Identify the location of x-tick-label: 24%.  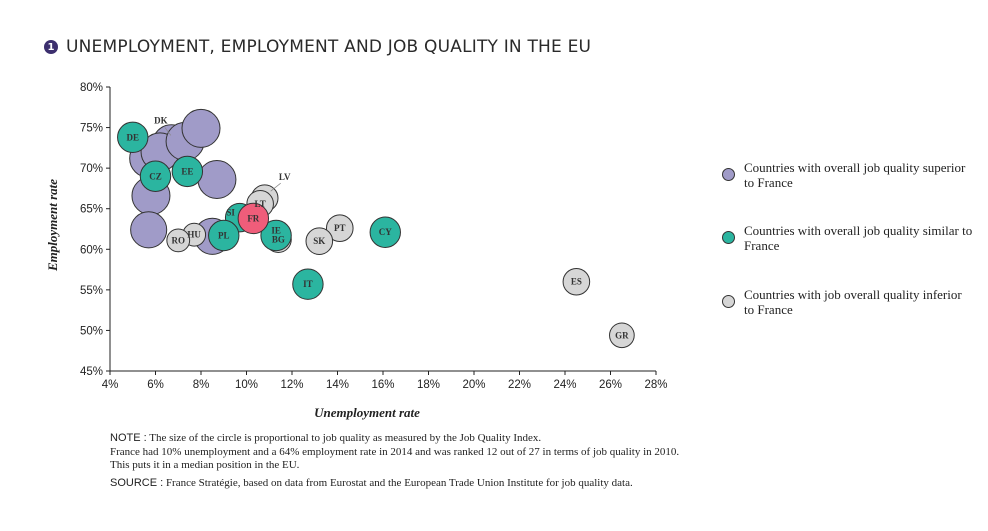
(564, 385).